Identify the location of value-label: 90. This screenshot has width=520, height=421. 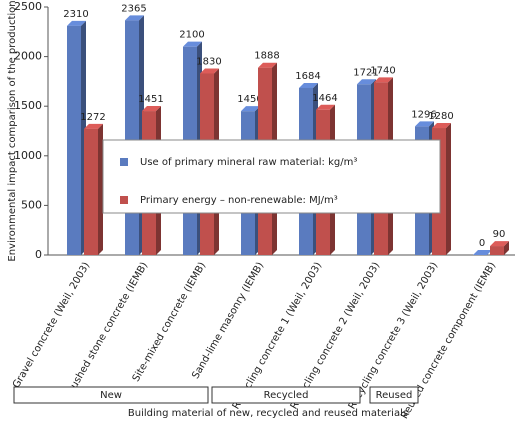
(499, 234).